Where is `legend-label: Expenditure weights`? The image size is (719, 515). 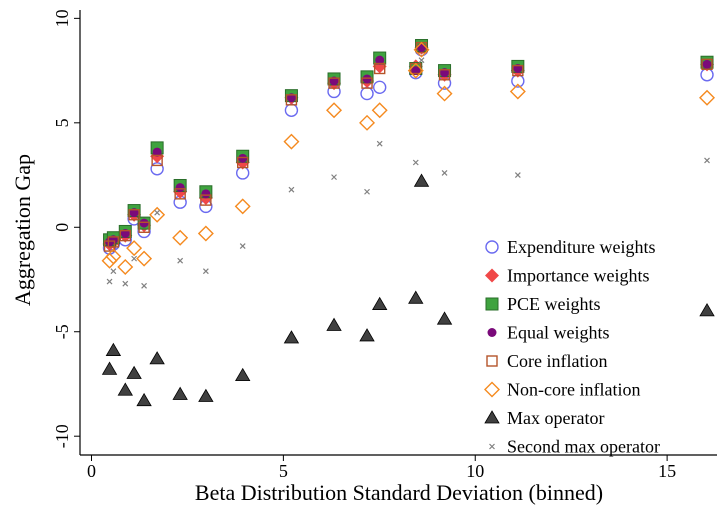 legend-label: Expenditure weights is located at coordinates (581, 247).